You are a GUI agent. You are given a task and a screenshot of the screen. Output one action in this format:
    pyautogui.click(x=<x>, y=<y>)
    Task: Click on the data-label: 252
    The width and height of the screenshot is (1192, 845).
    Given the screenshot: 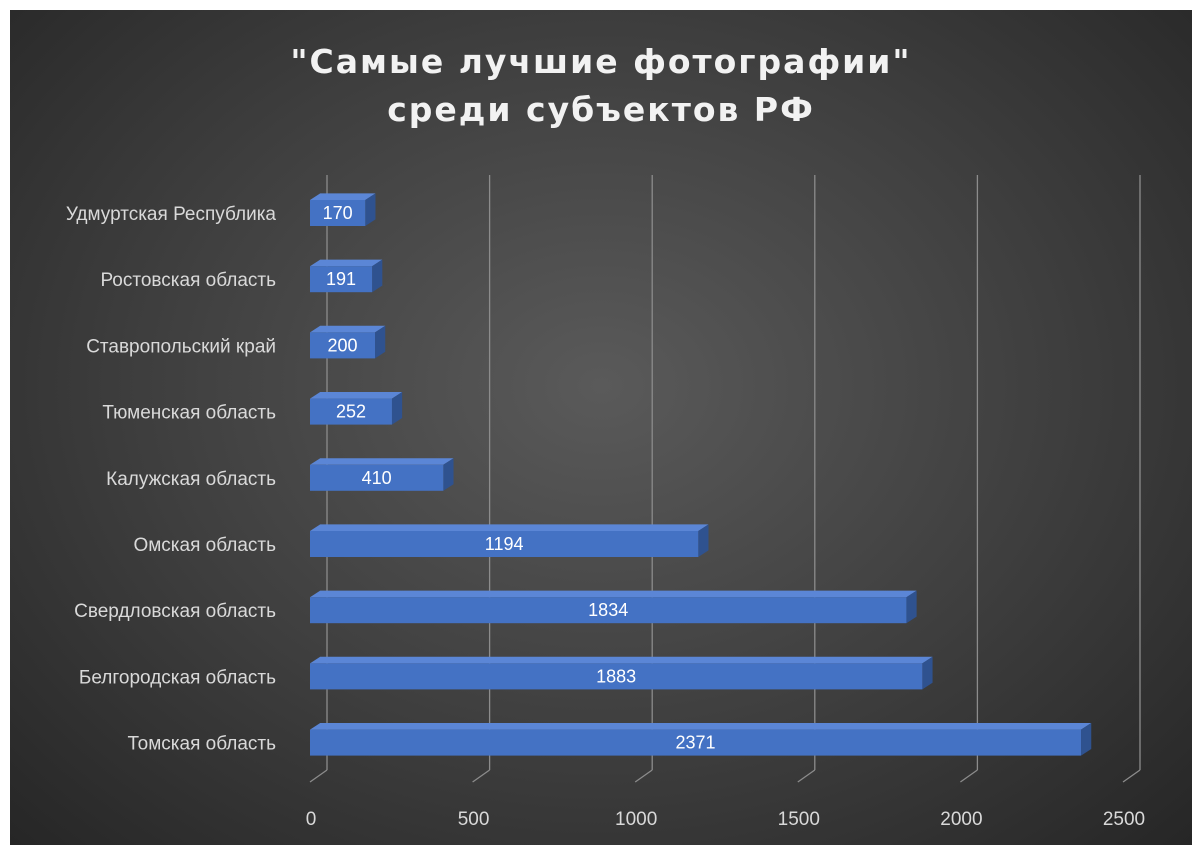 What is the action you would take?
    pyautogui.click(x=351, y=412)
    